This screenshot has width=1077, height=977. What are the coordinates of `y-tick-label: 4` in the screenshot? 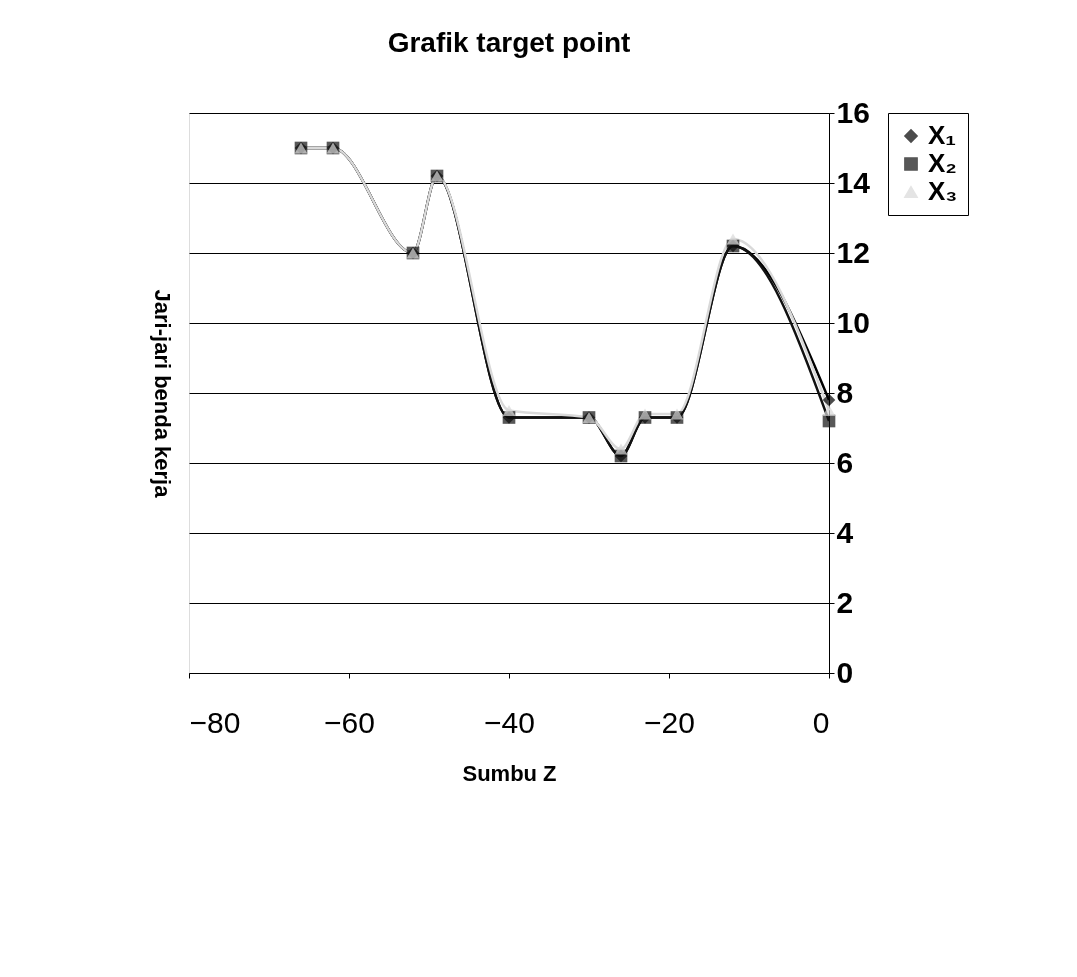 It's located at (845, 532).